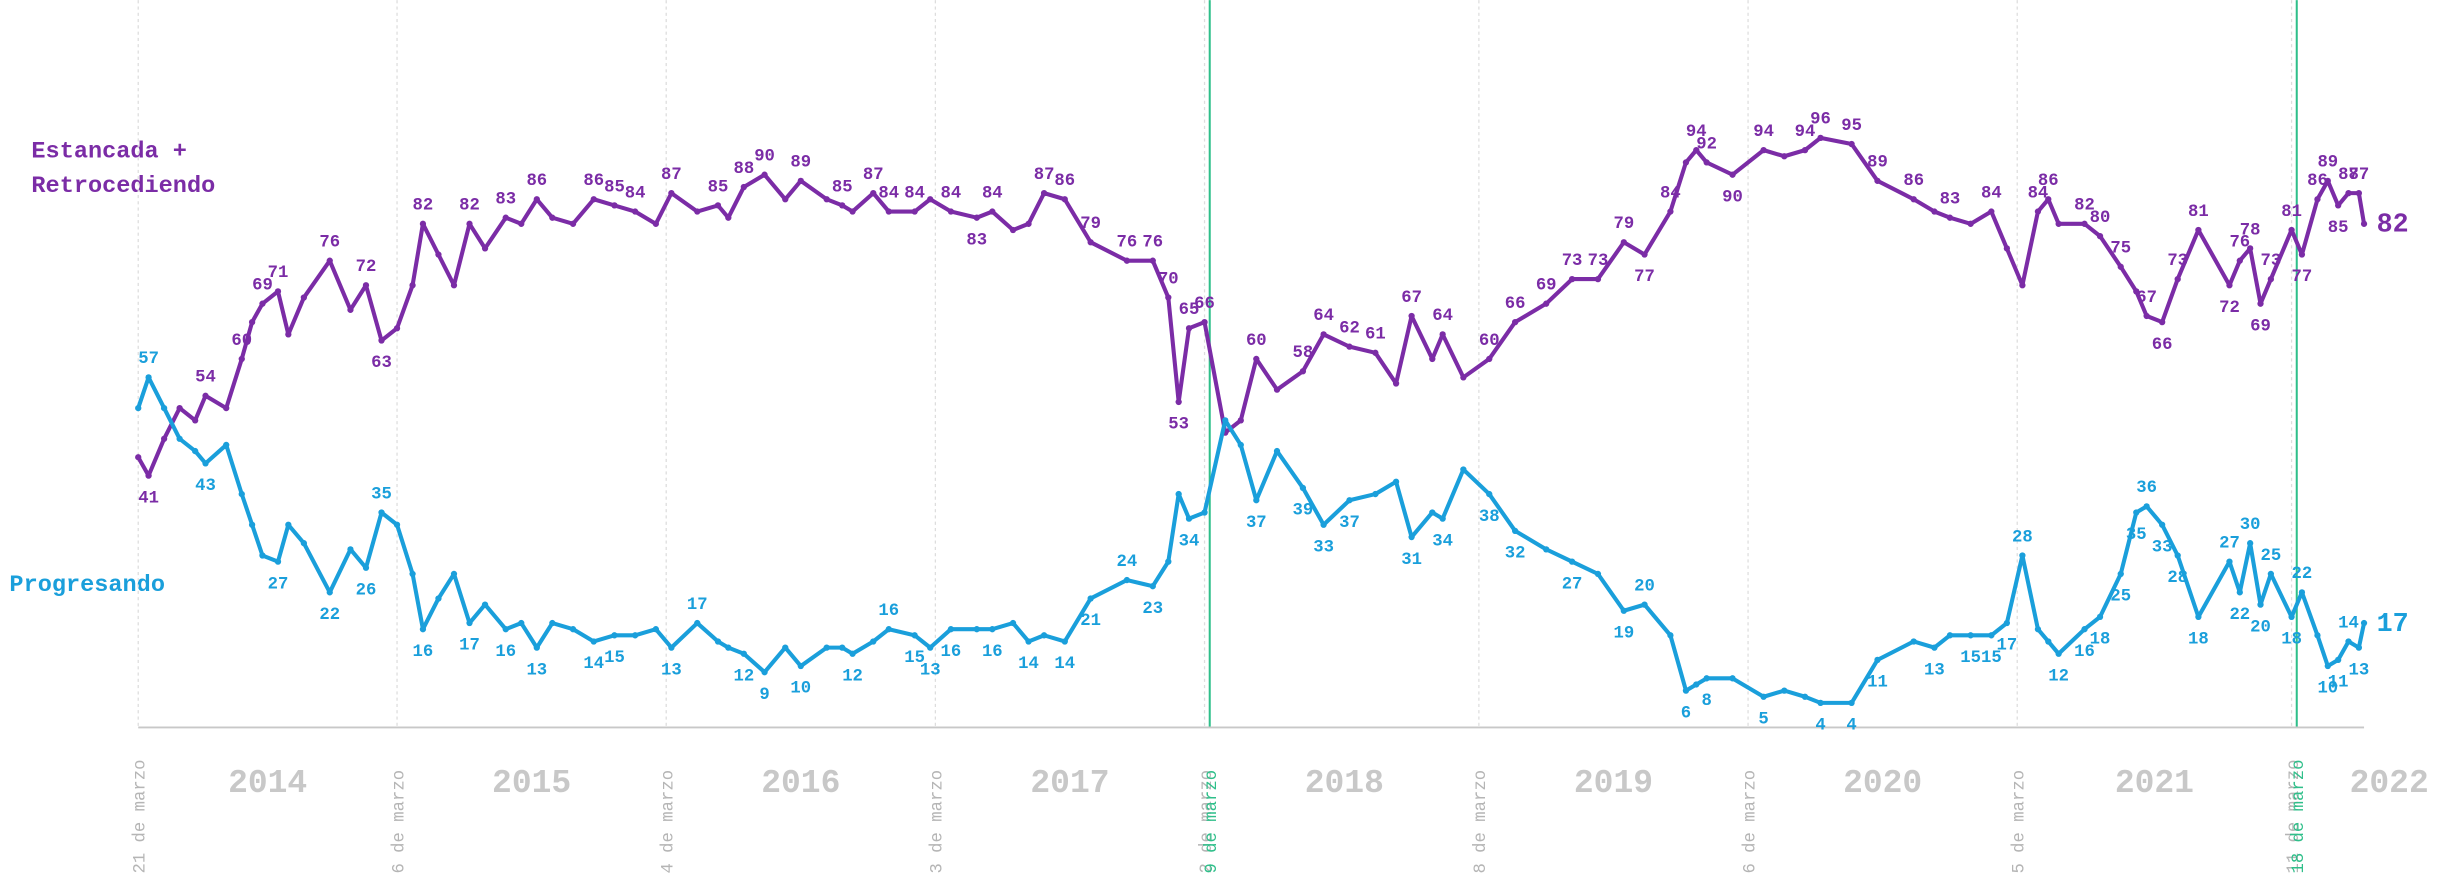 The width and height of the screenshot is (2463, 880). Describe the element at coordinates (2270, 261) in the screenshot. I see `data-label: 73` at that location.